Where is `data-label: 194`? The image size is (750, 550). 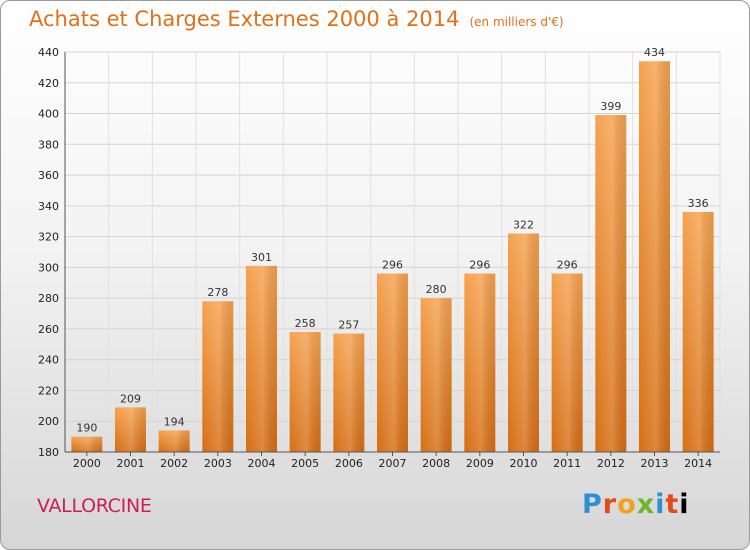 data-label: 194 is located at coordinates (174, 421).